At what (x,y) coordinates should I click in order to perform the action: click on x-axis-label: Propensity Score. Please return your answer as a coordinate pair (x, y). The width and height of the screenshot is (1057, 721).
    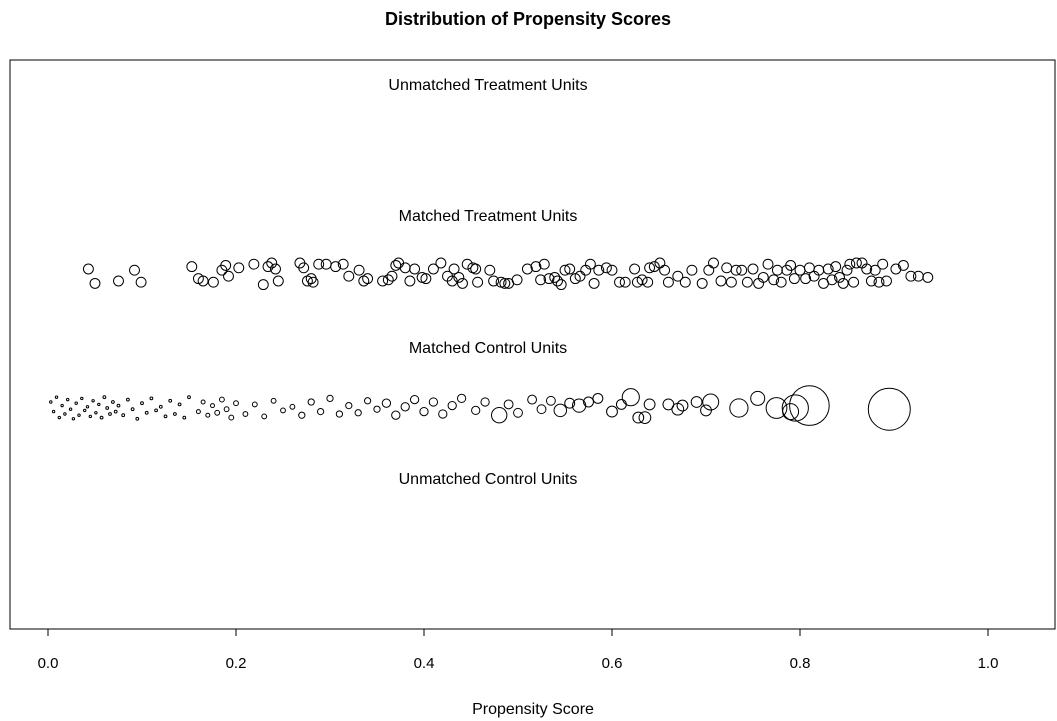
    Looking at the image, I should click on (533, 709).